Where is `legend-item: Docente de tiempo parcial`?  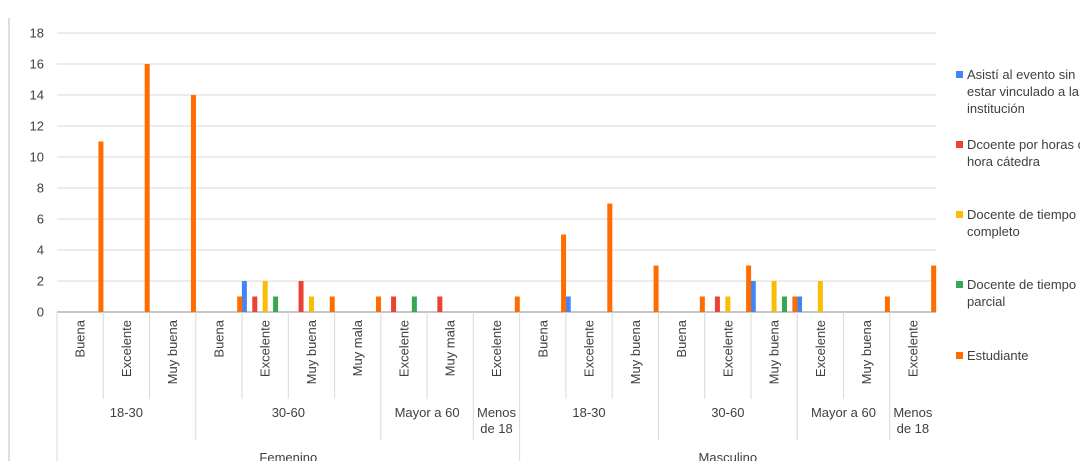
legend-item: Docente de tiempo parcial is located at coordinates (1018, 293).